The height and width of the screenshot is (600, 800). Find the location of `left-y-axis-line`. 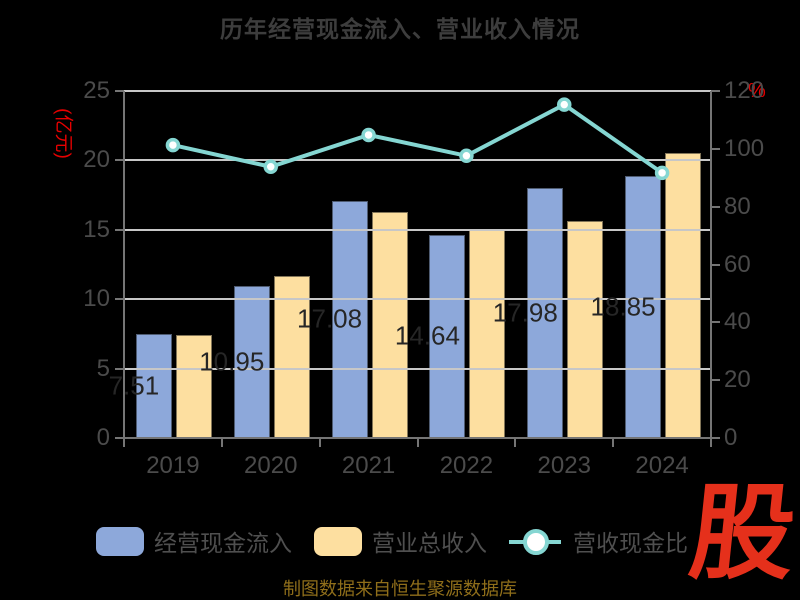

left-y-axis-line is located at coordinates (124, 264).